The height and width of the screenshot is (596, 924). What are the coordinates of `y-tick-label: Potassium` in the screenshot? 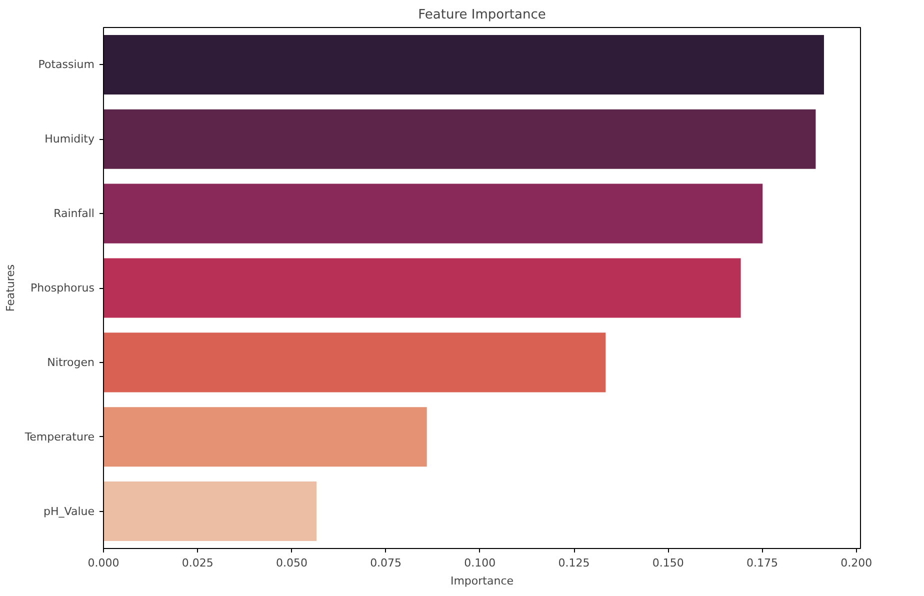 It's located at (66, 65).